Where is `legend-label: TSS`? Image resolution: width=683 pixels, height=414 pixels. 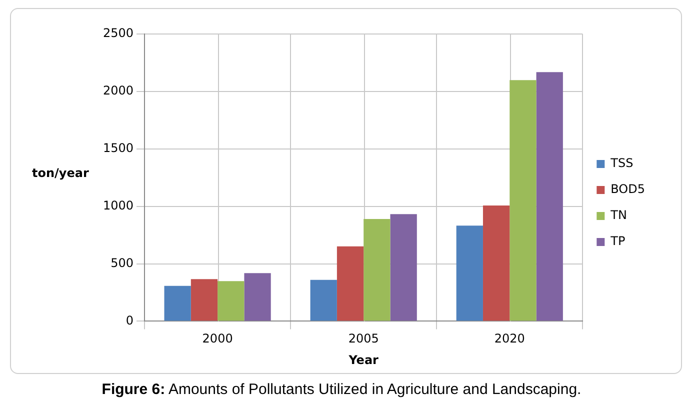
legend-label: TSS is located at coordinates (622, 163).